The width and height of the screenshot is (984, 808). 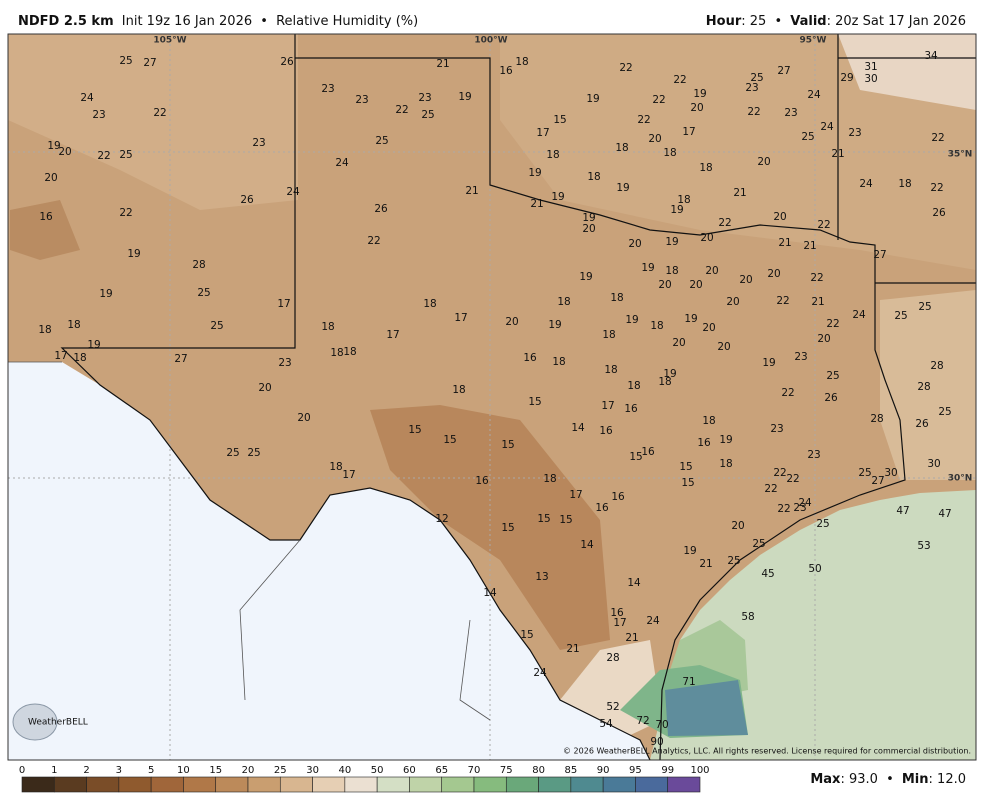 What do you see at coordinates (890, 473) in the screenshot?
I see `station-value: 30` at bounding box center [890, 473].